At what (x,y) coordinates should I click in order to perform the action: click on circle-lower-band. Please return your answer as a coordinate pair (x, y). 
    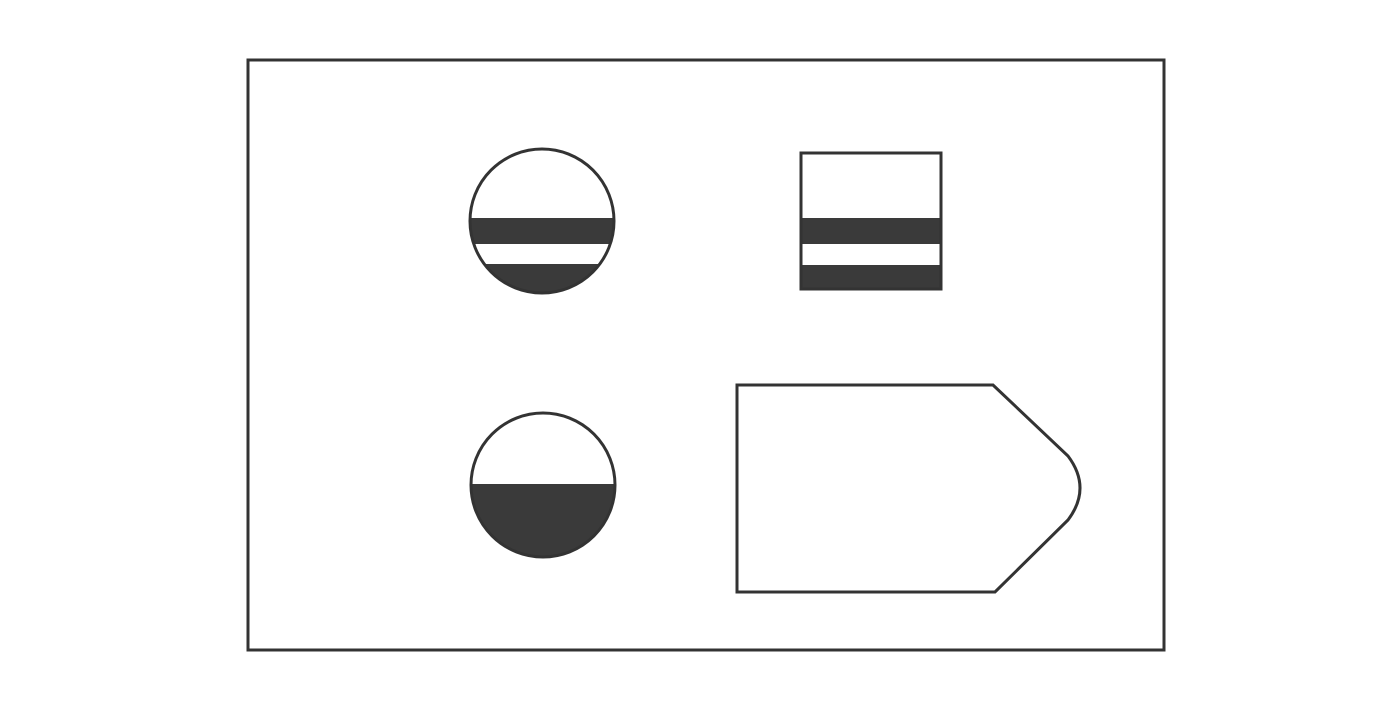
    Looking at the image, I should click on (542, 278).